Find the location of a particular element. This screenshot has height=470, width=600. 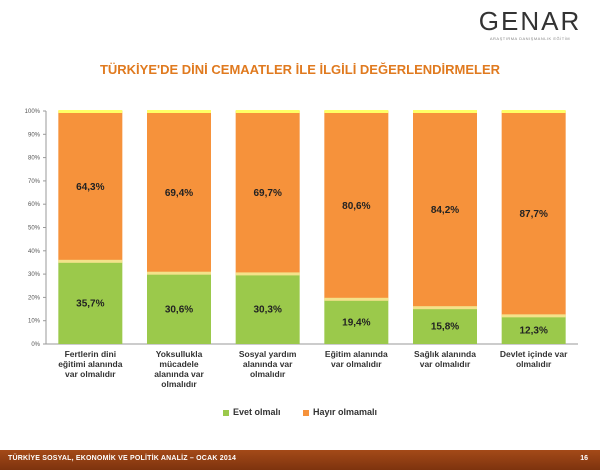

data-label-evet: 12,3% is located at coordinates (533, 331).